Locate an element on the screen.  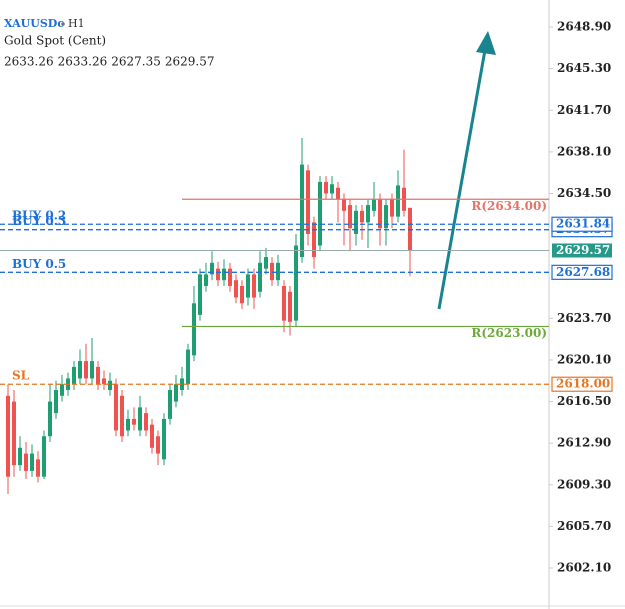
y-tick-label: 2641.70 is located at coordinates (584, 110).